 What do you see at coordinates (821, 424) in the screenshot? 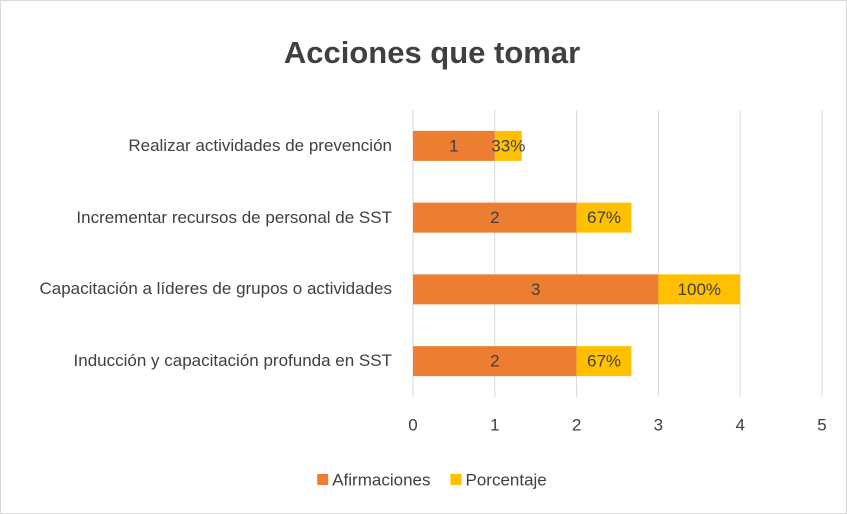
I see `x-tick-label: 5` at bounding box center [821, 424].